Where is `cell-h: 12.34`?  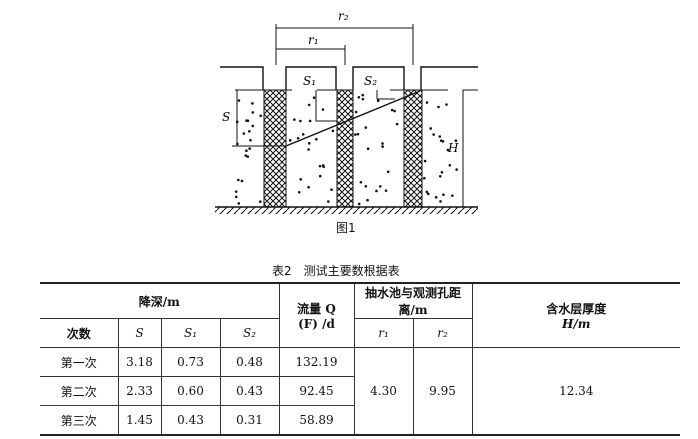
cell-h: 12.34 is located at coordinates (575, 391).